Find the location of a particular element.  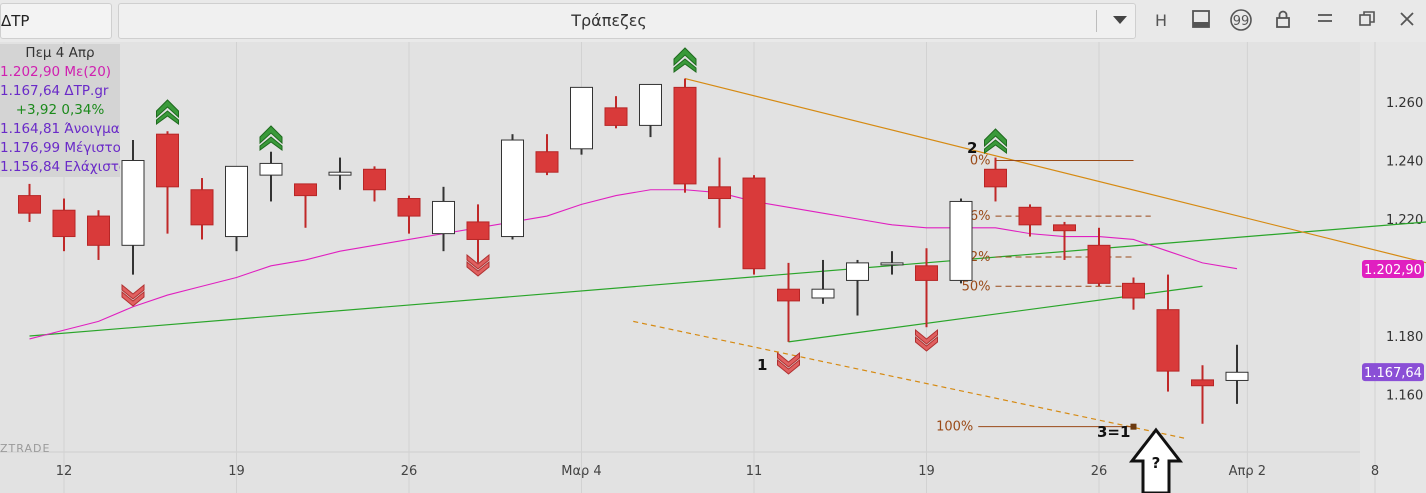

x-tick-label: Απρ 2 is located at coordinates (1247, 471).